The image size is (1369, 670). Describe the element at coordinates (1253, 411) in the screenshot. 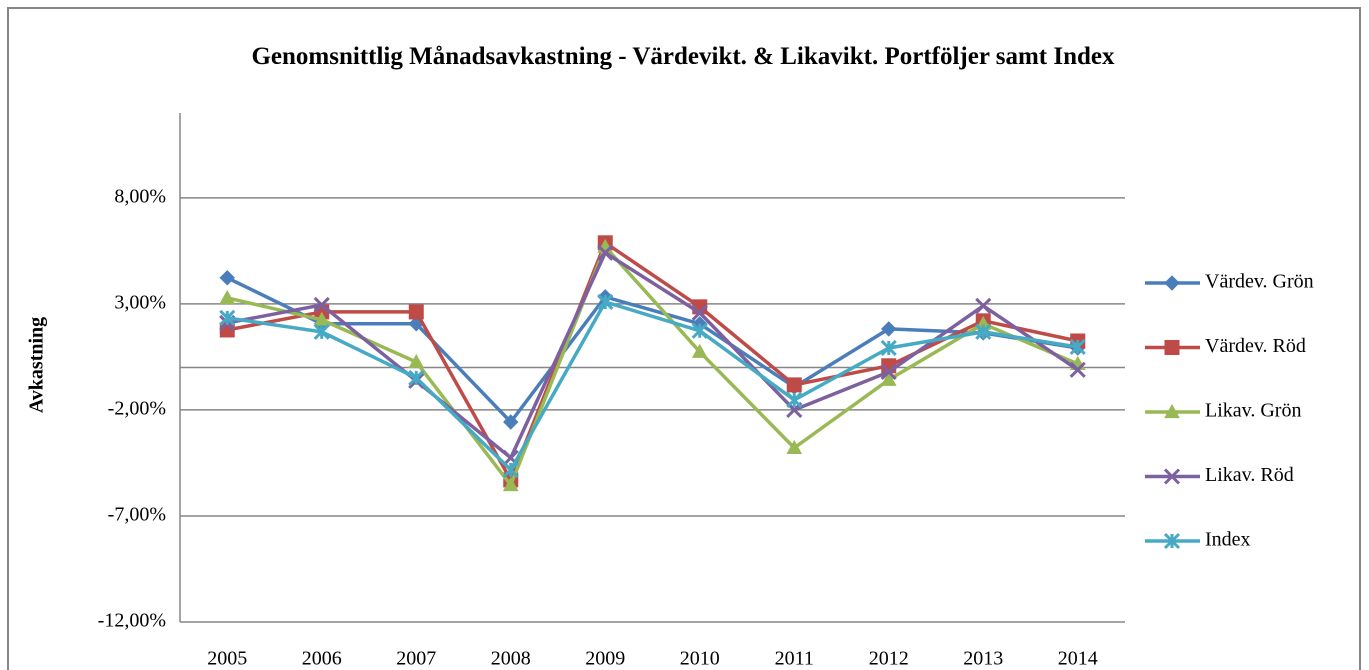

I see `legend-label: Likav. Grön` at that location.